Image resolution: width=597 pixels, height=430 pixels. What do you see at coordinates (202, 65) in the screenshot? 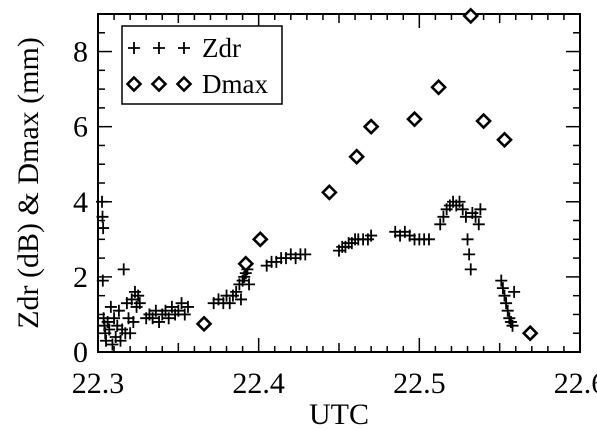
I see `legend-box` at bounding box center [202, 65].